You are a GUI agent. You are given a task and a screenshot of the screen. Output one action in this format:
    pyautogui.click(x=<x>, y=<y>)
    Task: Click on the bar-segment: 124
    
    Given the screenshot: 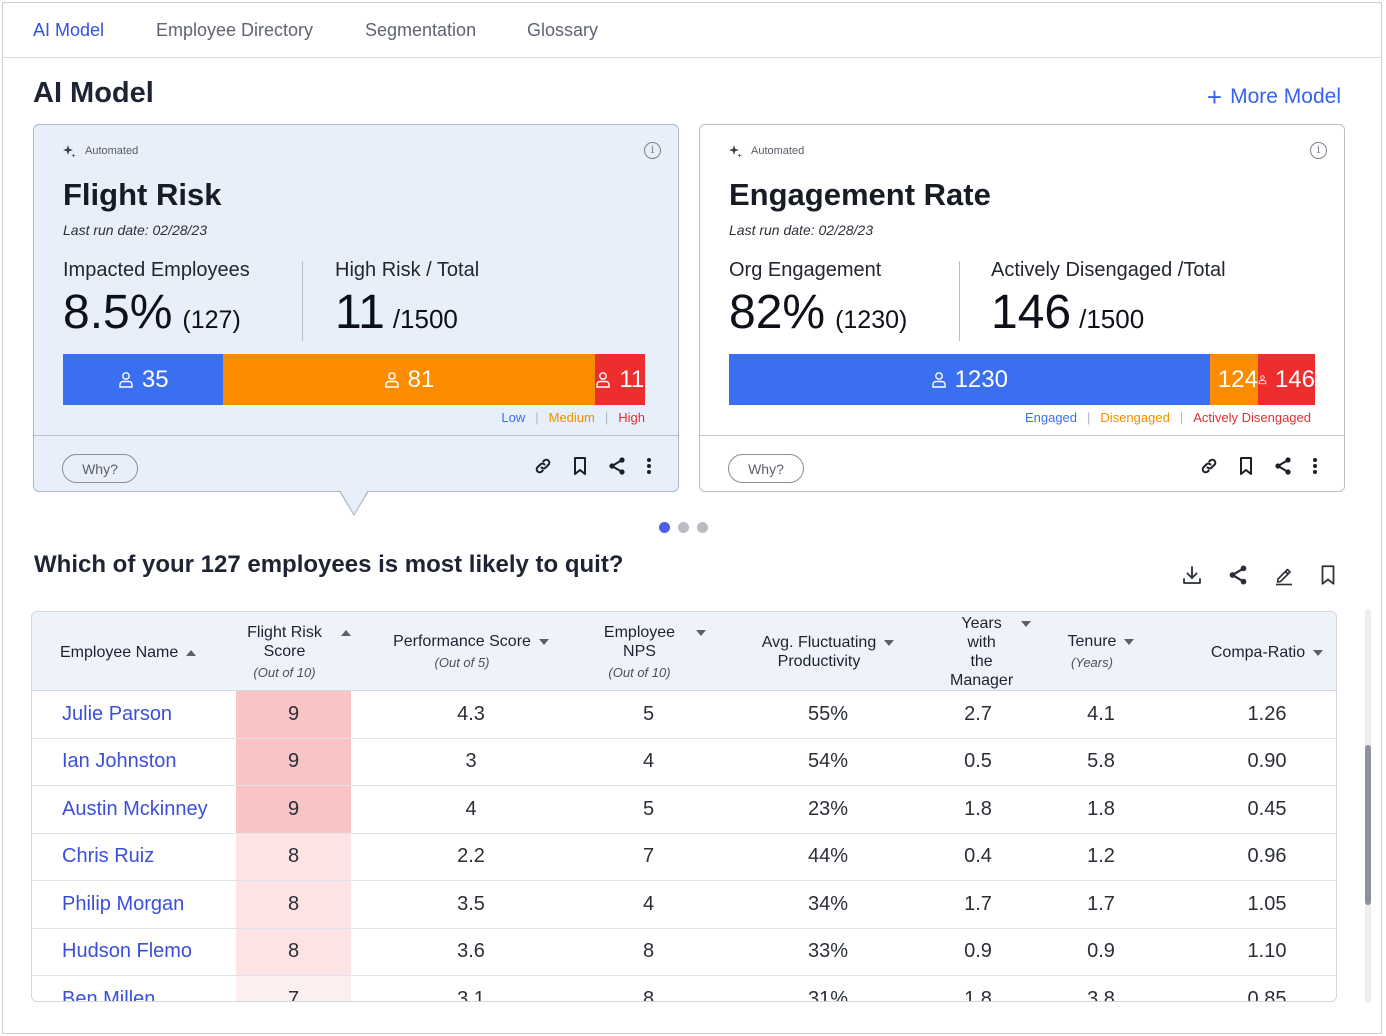 What is the action you would take?
    pyautogui.click(x=1233, y=379)
    